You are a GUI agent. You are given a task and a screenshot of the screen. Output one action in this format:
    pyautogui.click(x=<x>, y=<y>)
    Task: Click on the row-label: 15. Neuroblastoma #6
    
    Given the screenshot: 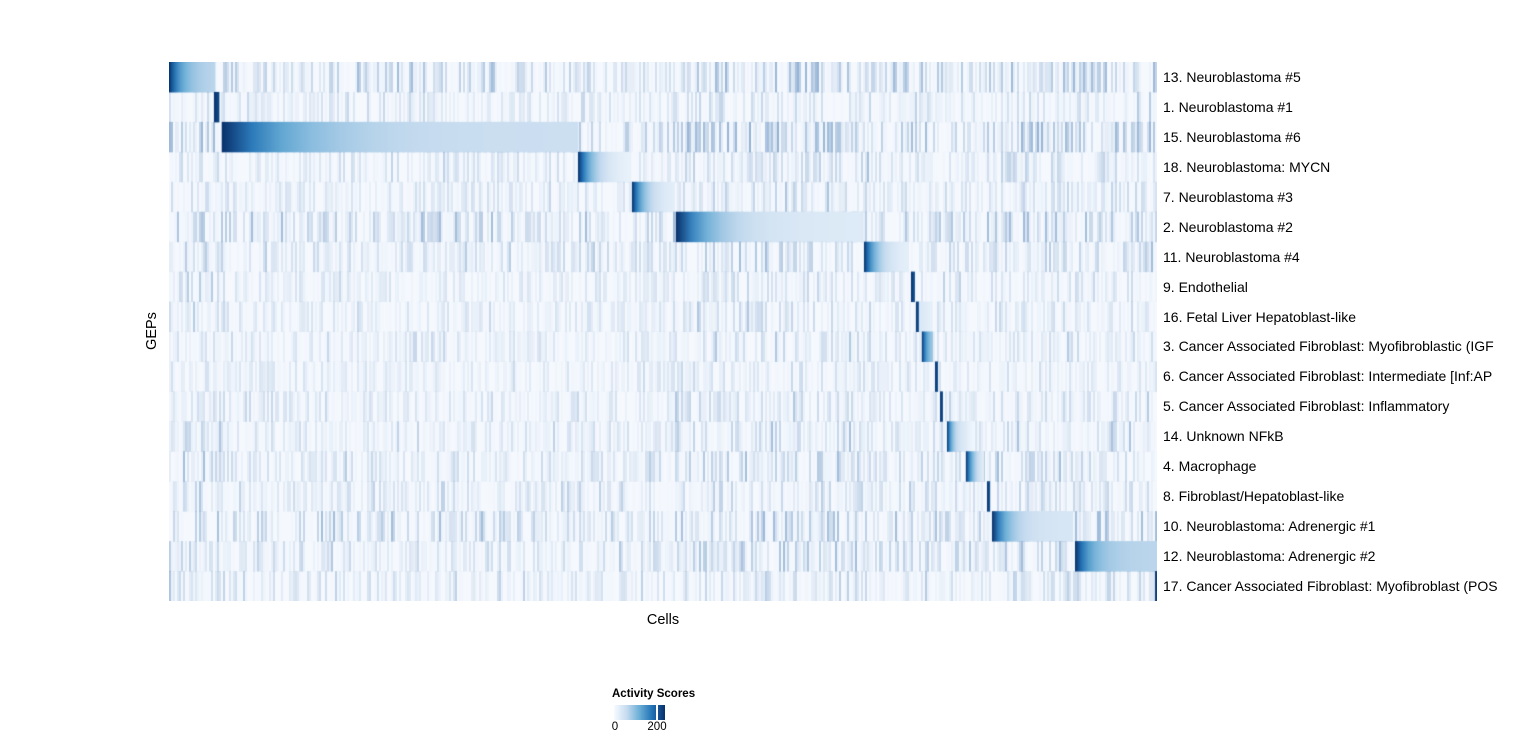 What is the action you would take?
    pyautogui.click(x=1232, y=136)
    